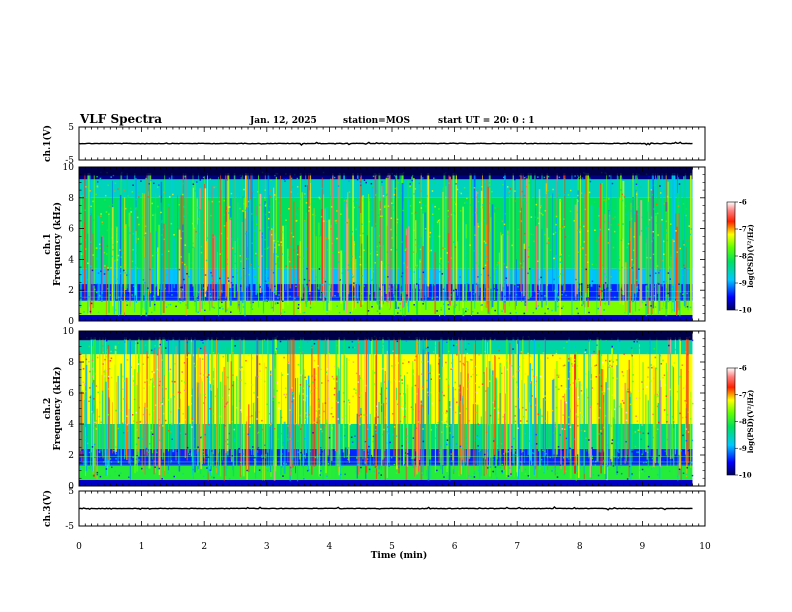 This screenshot has height=612, width=792. I want to click on ch1-colorbar: -6 -7 -8 -9 -10 log(PSD)(V²/Hz), so click(740, 256).